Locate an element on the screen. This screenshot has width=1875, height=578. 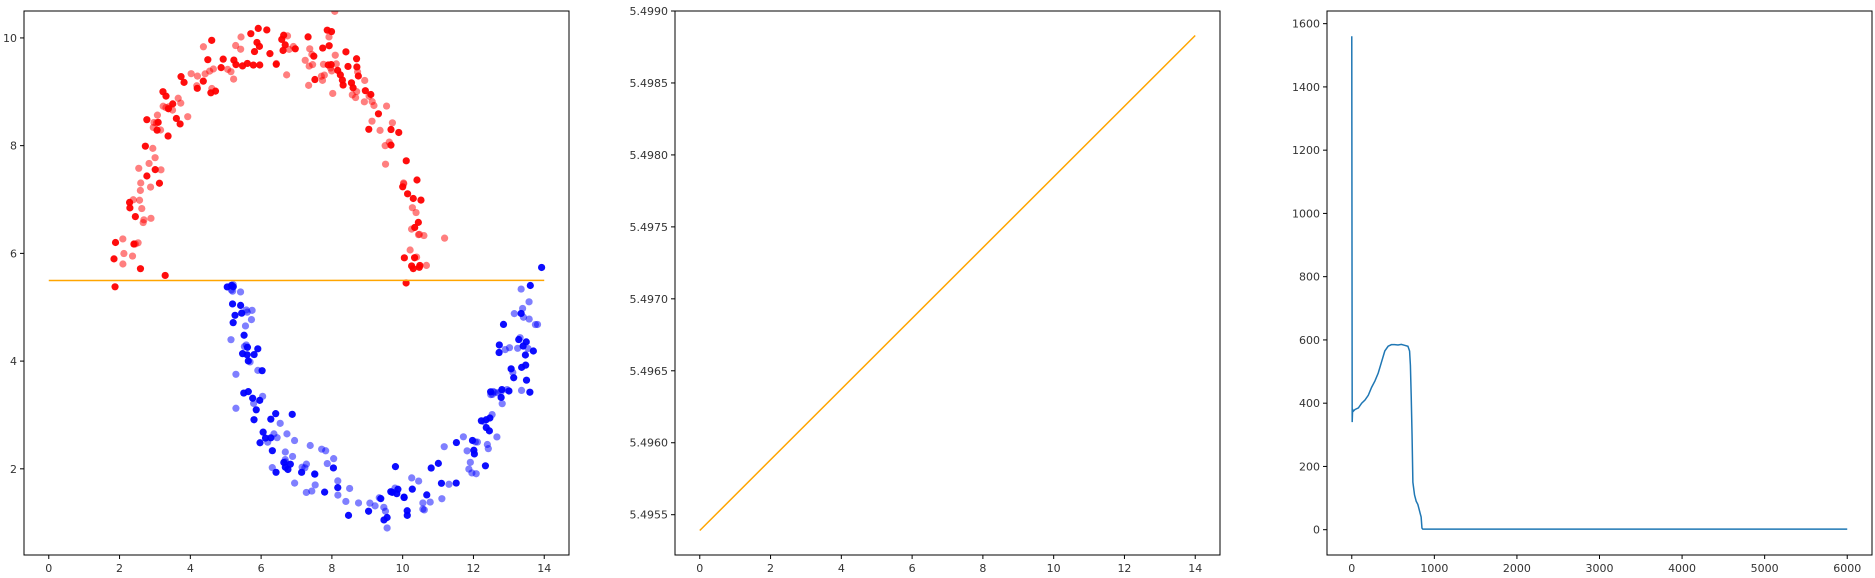
x-tick-label: 0 is located at coordinates (1351, 568).